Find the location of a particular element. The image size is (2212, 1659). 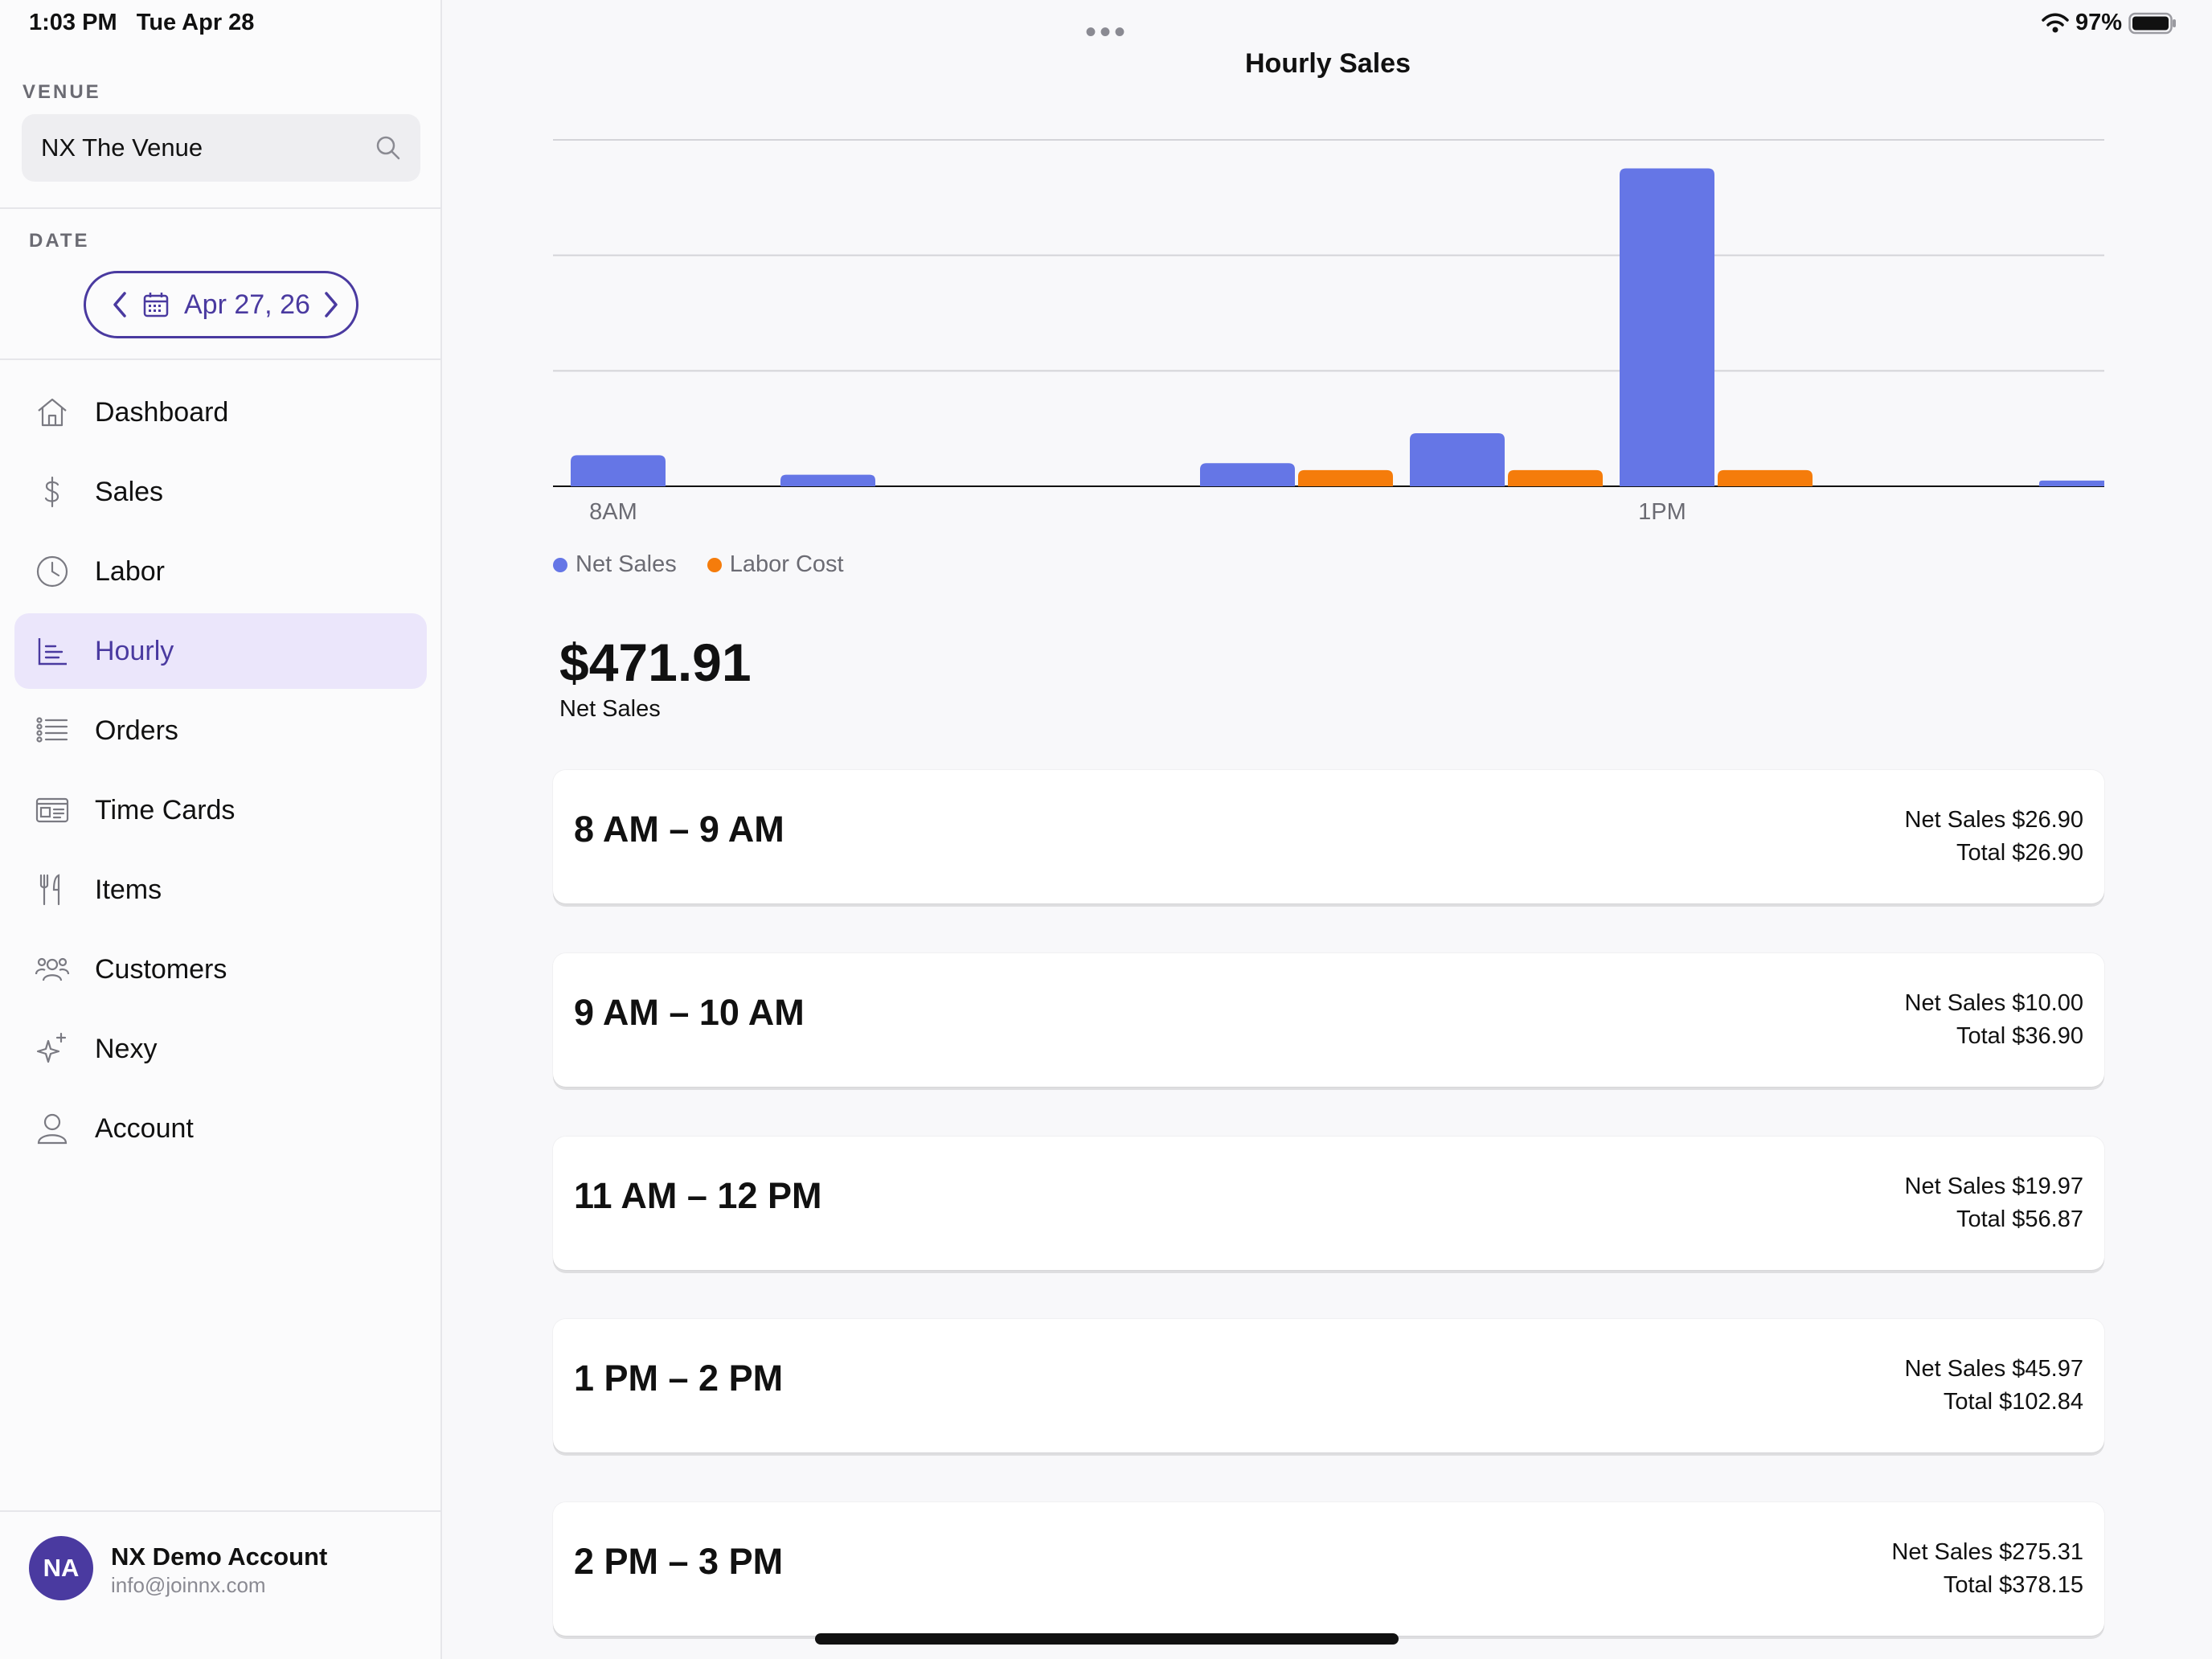

date-picker: Apr 27, 26 is located at coordinates (221, 304).